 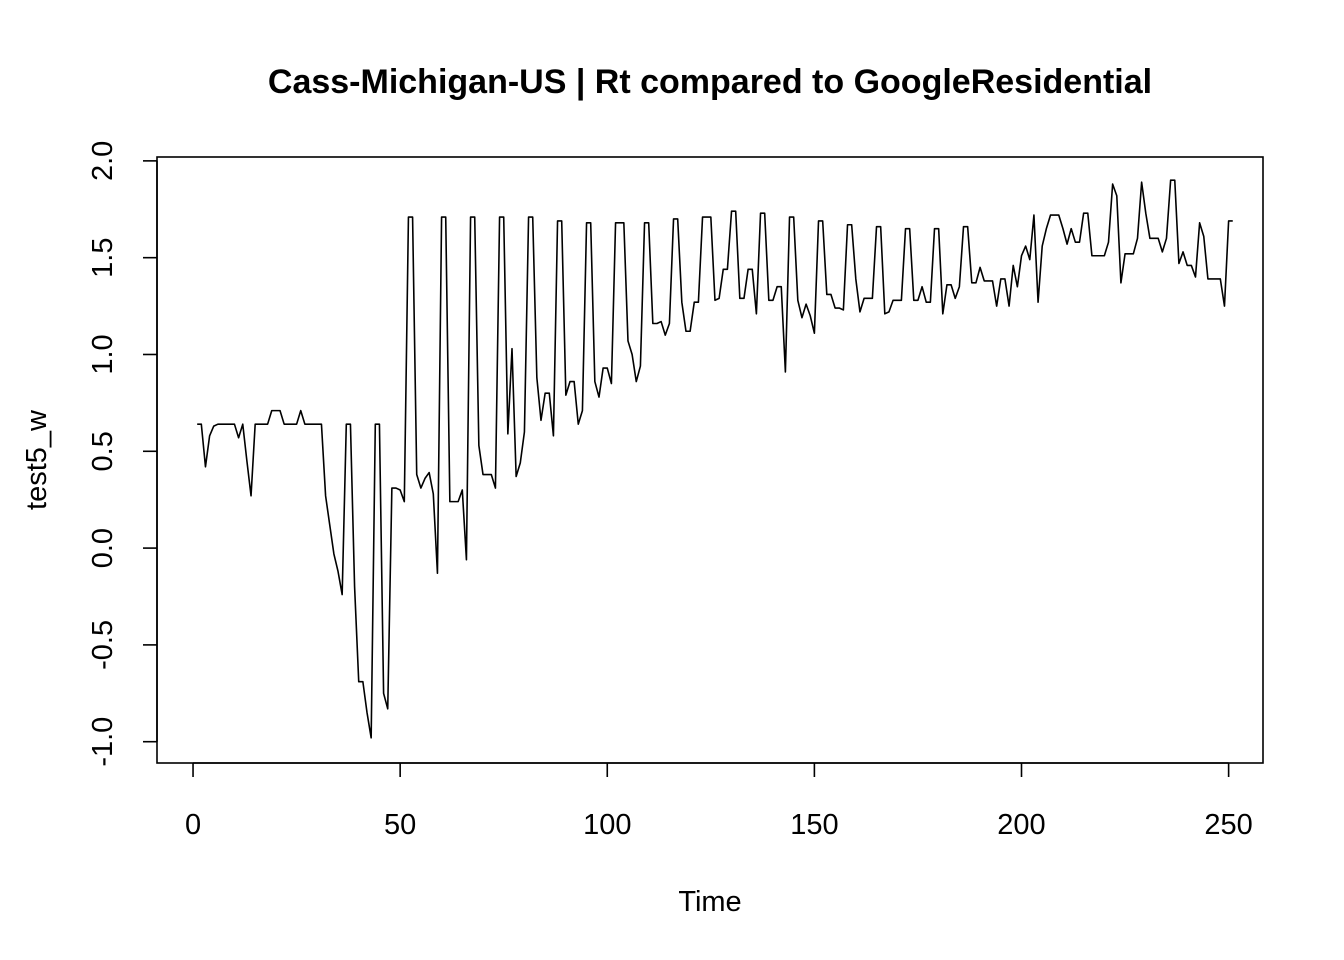 What do you see at coordinates (607, 825) in the screenshot?
I see `x-tick-label: 100` at bounding box center [607, 825].